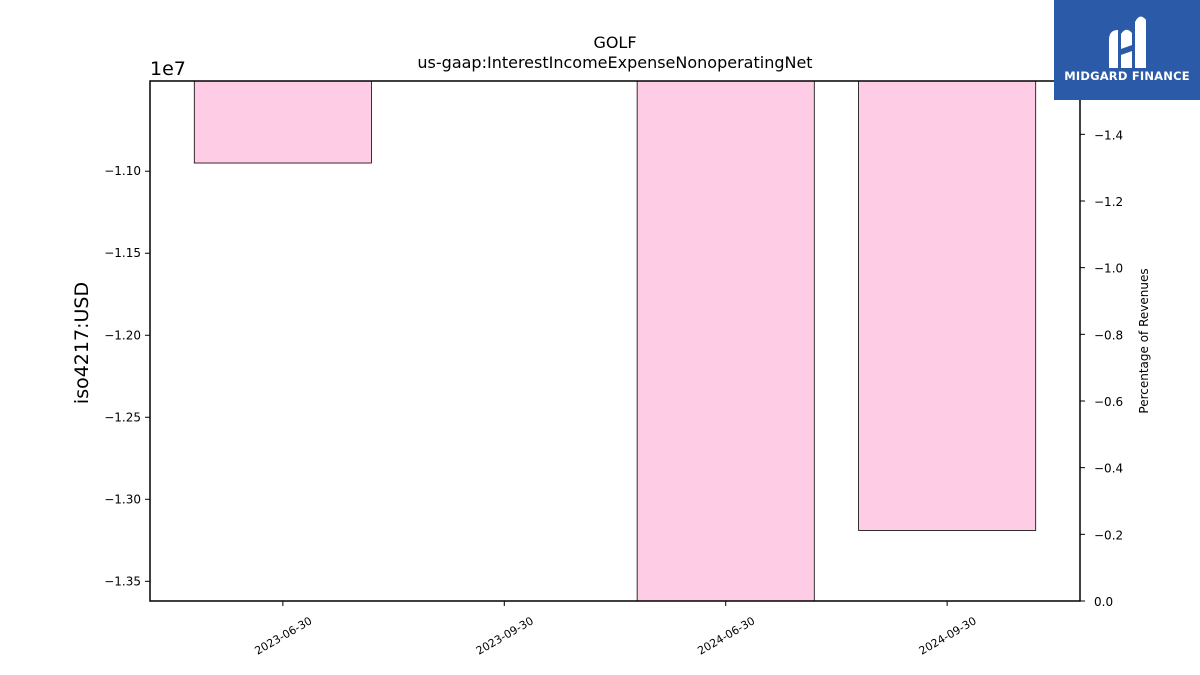 The image size is (1200, 675). I want to click on x-tick-label: 2023-06-30, so click(283, 635).